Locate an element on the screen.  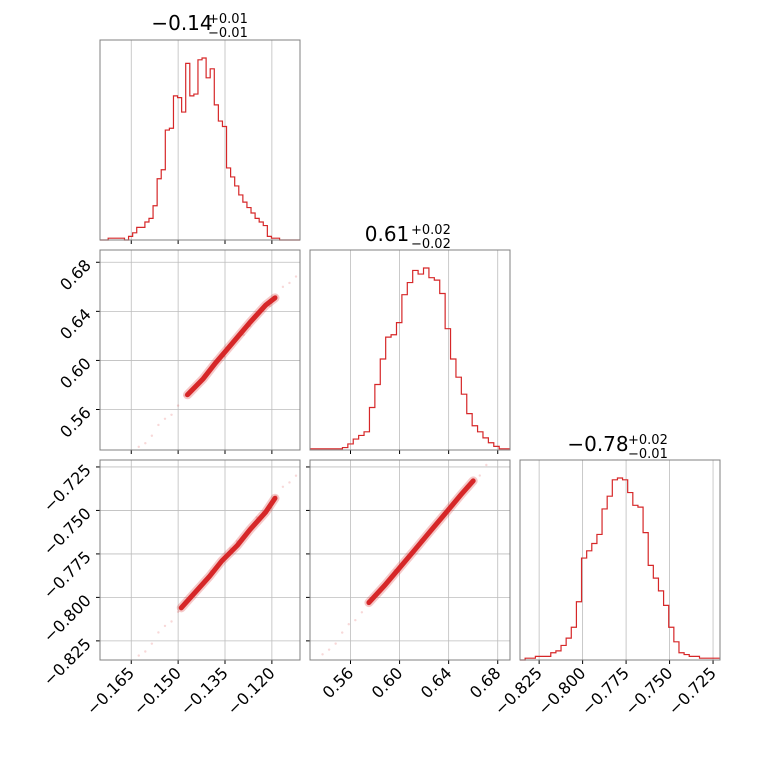
title-p2-minus: −0.01 is located at coordinates (648, 454).